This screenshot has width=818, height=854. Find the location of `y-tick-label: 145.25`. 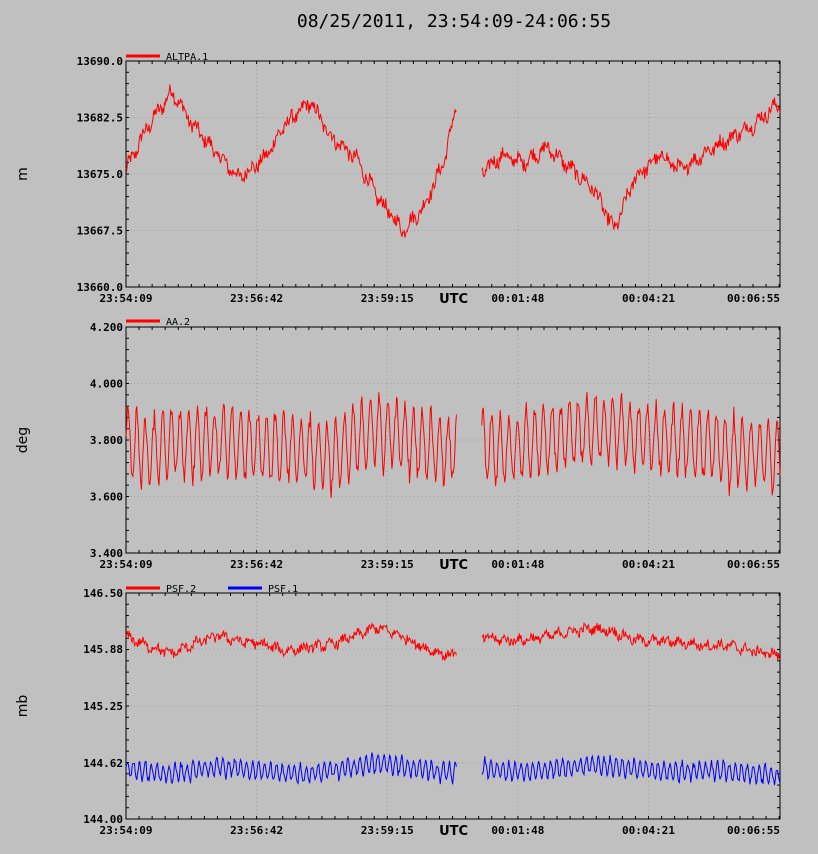

y-tick-label: 145.25 is located at coordinates (103, 706).